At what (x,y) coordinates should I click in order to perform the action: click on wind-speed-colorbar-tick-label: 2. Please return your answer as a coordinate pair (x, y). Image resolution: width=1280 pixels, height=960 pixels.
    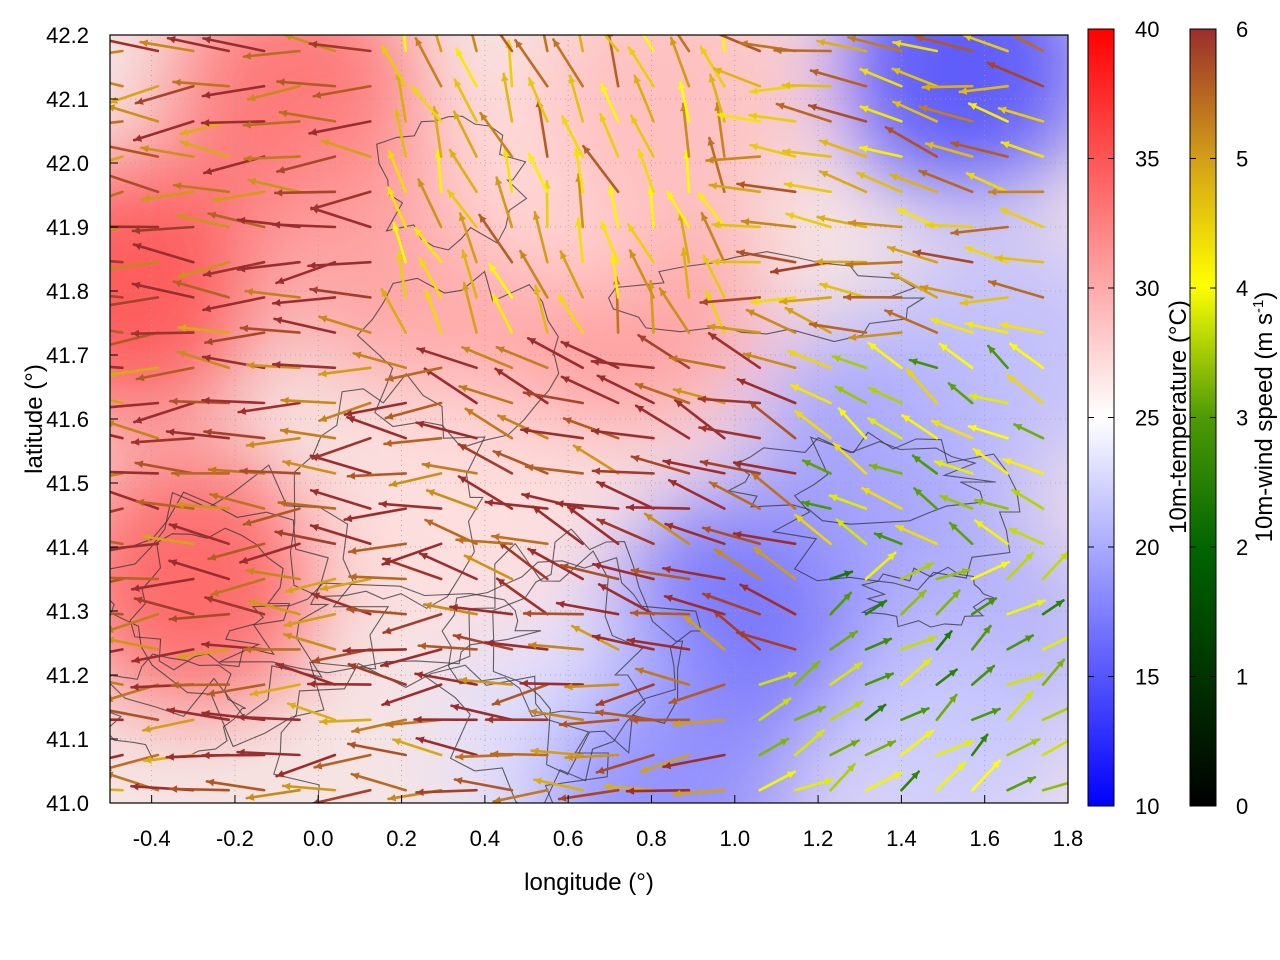
    Looking at the image, I should click on (1242, 547).